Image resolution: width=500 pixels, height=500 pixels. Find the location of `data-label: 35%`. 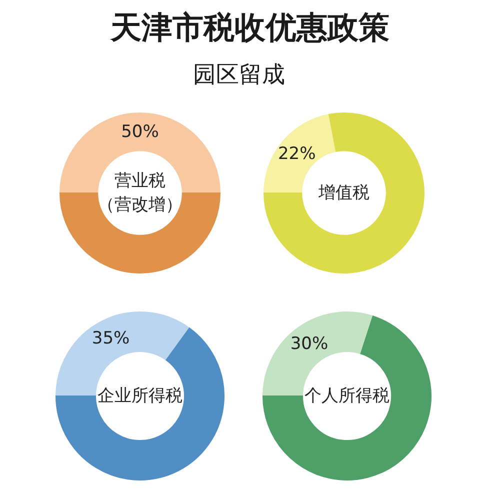

data-label: 35% is located at coordinates (111, 338).